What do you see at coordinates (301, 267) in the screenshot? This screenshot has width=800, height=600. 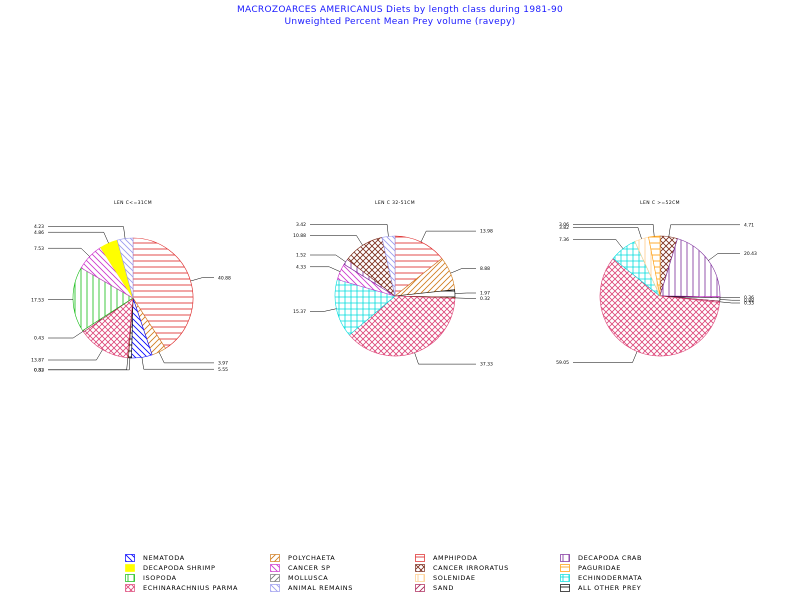 I see `pie-value-label: 4.33` at bounding box center [301, 267].